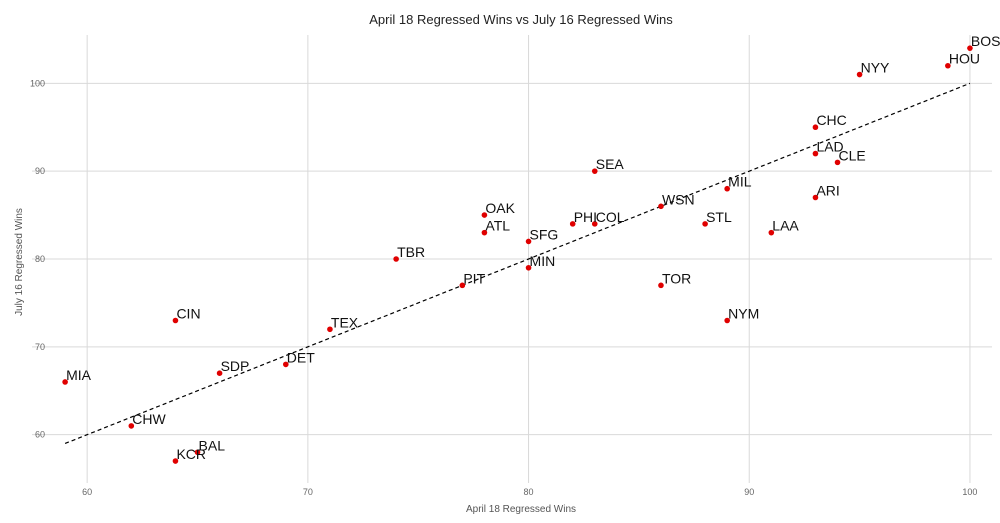 The width and height of the screenshot is (1000, 523). I want to click on data-point-sea, so click(594, 171).